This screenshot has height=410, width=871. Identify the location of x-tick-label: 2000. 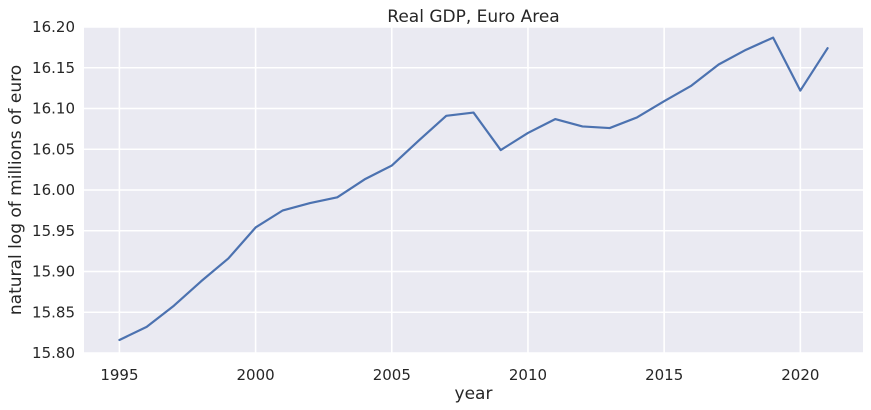
(256, 375).